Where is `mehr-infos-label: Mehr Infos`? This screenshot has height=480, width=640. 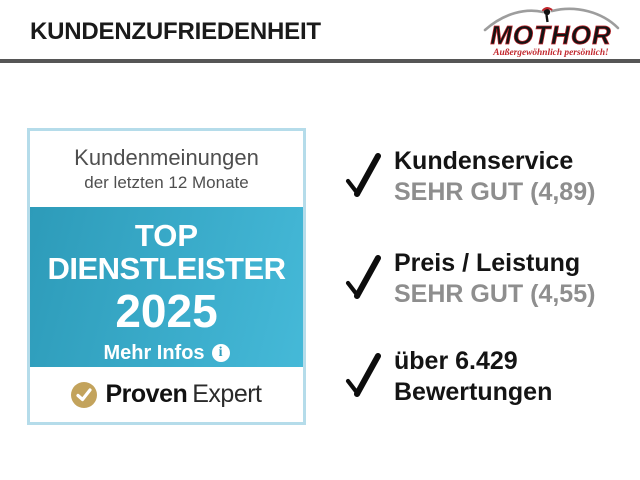 mehr-infos-label: Mehr Infos is located at coordinates (154, 353).